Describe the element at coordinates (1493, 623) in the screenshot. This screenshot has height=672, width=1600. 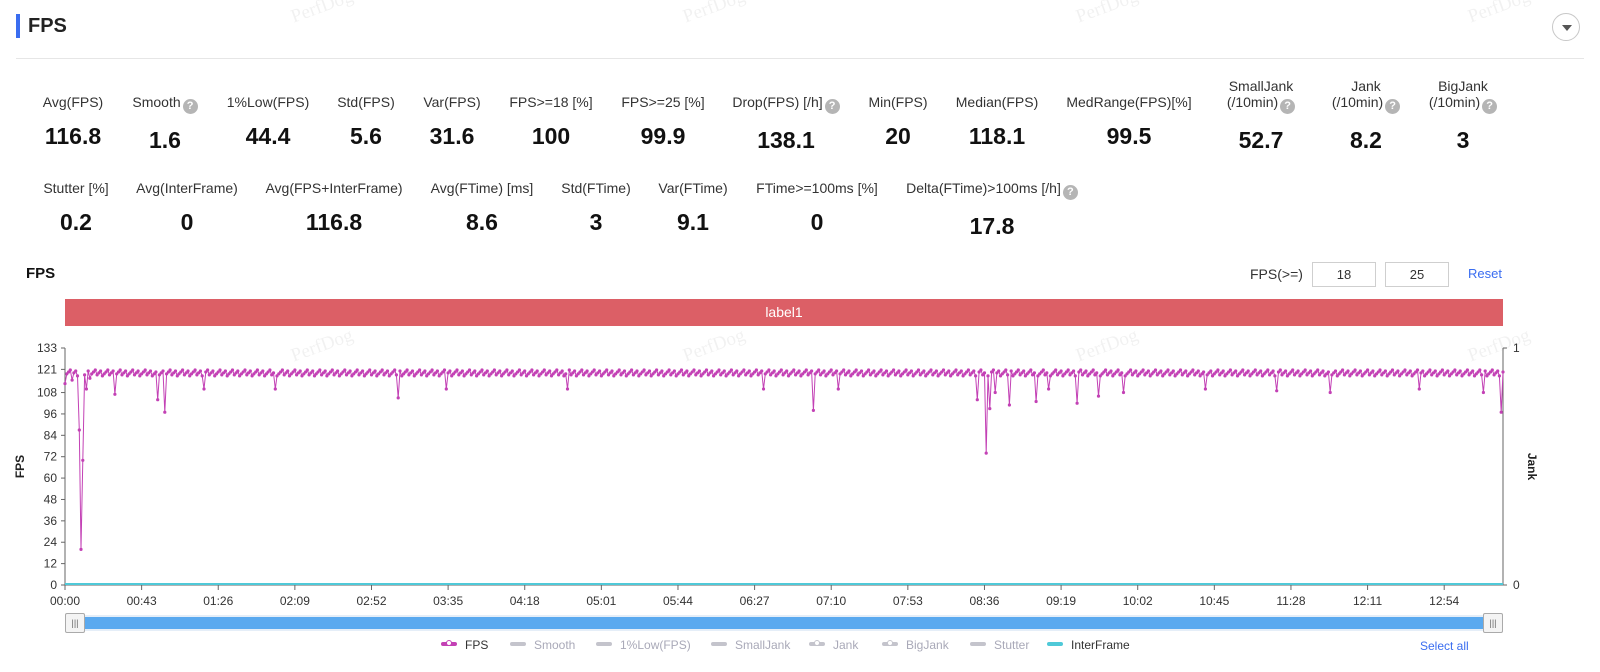
I see `slider-right-handle-icon: |||` at that location.